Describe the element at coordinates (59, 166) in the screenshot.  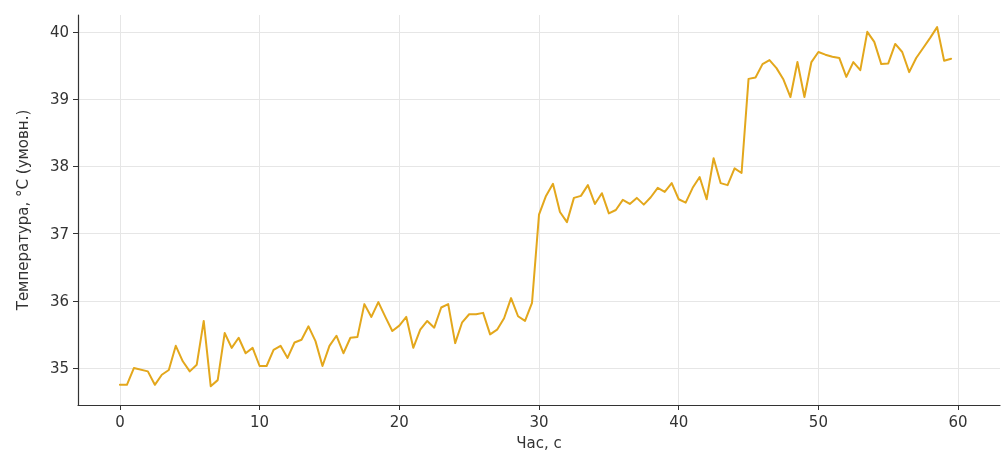
I see `y-tick-label: 38` at that location.